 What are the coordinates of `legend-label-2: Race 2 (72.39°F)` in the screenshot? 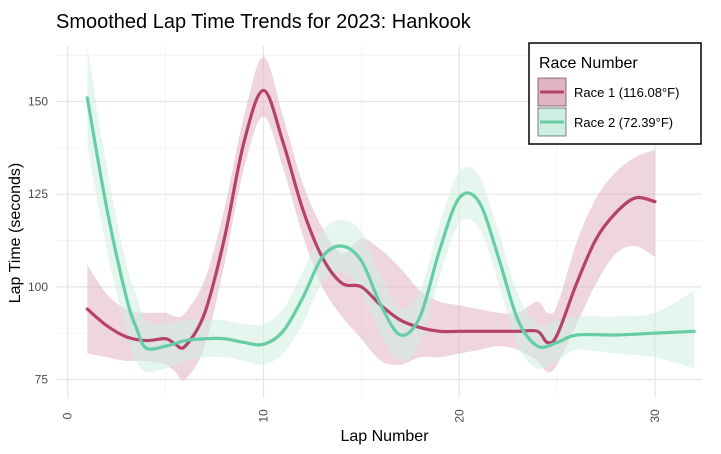 It's located at (623, 122).